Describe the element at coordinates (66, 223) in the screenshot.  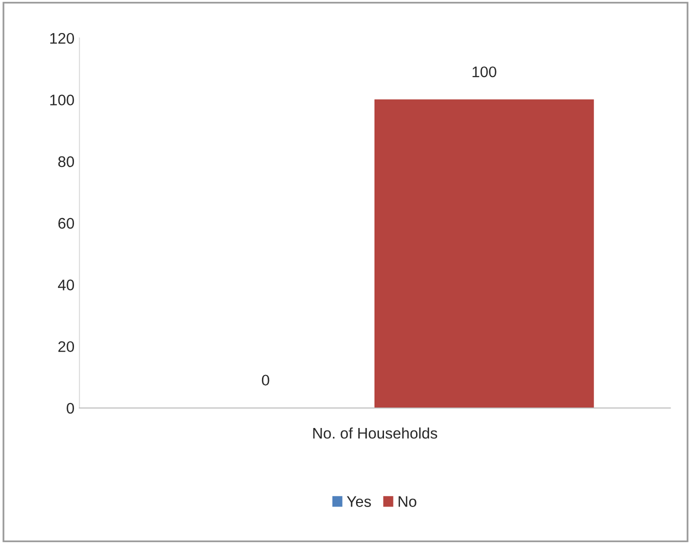
I see `y-tick-label: 60` at that location.